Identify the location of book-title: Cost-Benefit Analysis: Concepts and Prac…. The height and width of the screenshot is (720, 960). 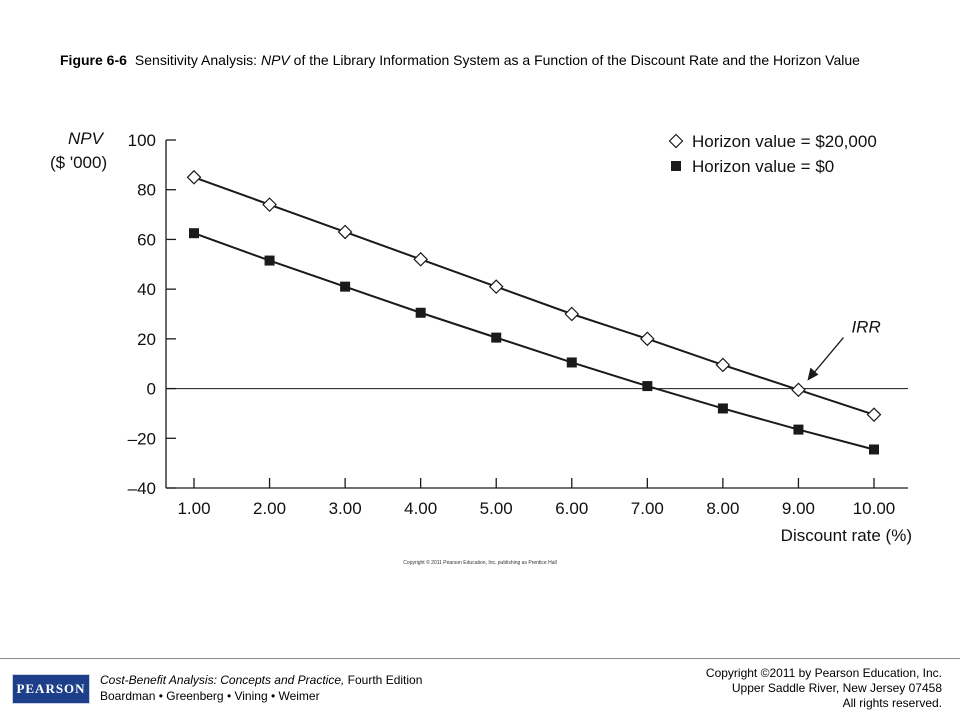
(222, 680).